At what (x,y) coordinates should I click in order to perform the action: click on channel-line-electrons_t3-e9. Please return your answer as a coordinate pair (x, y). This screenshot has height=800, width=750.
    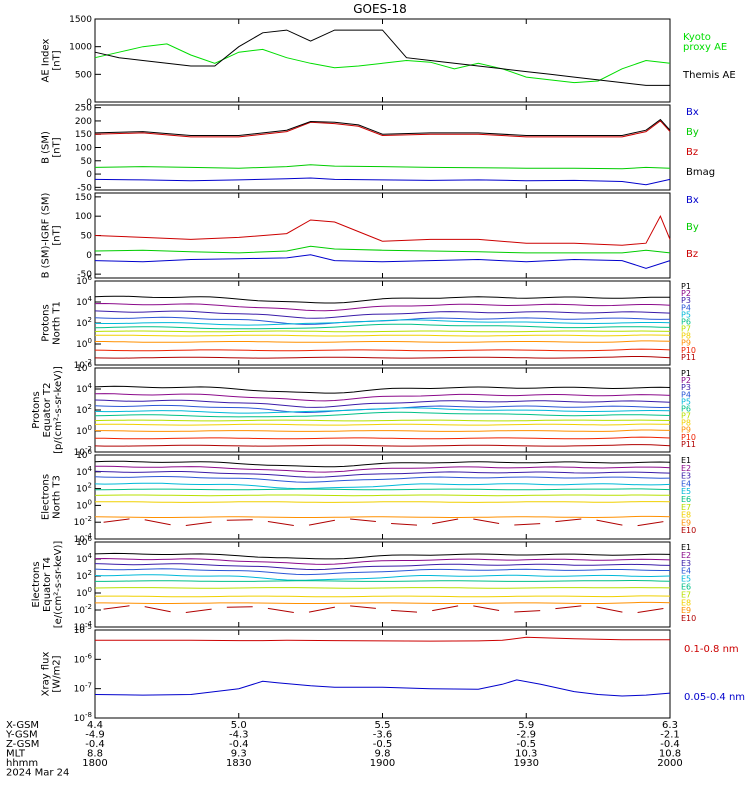
    Looking at the image, I should click on (382, 517).